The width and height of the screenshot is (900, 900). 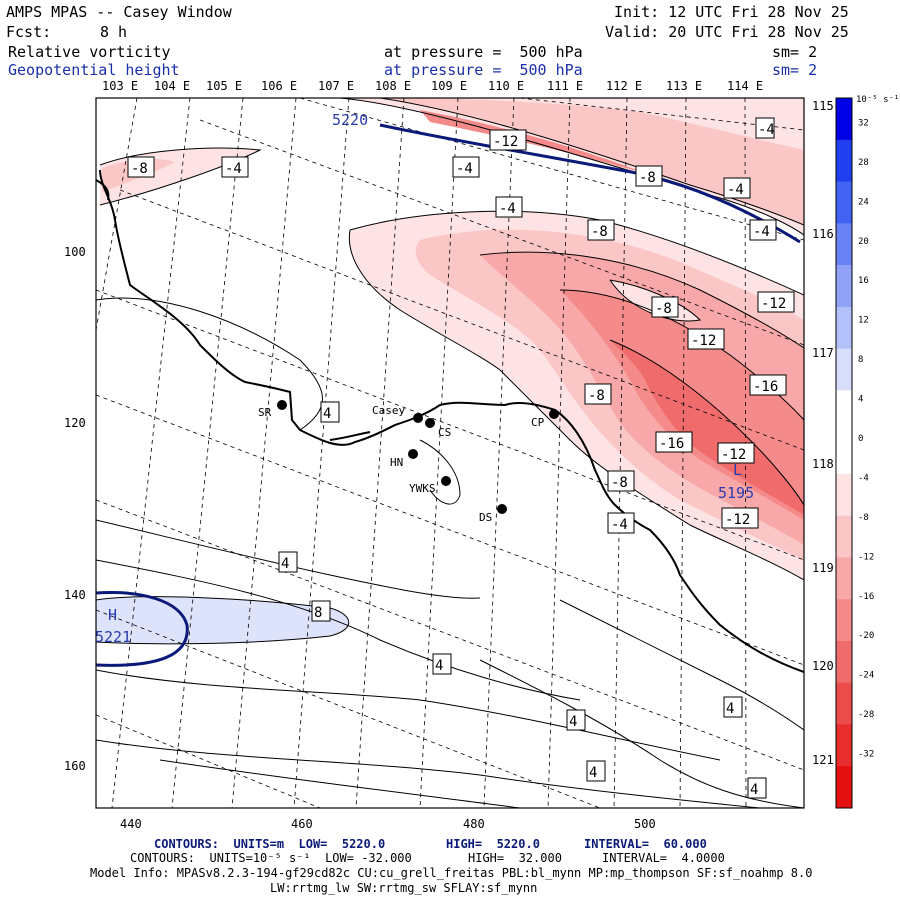 What do you see at coordinates (671, 444) in the screenshot?
I see `contour-label: -16` at bounding box center [671, 444].